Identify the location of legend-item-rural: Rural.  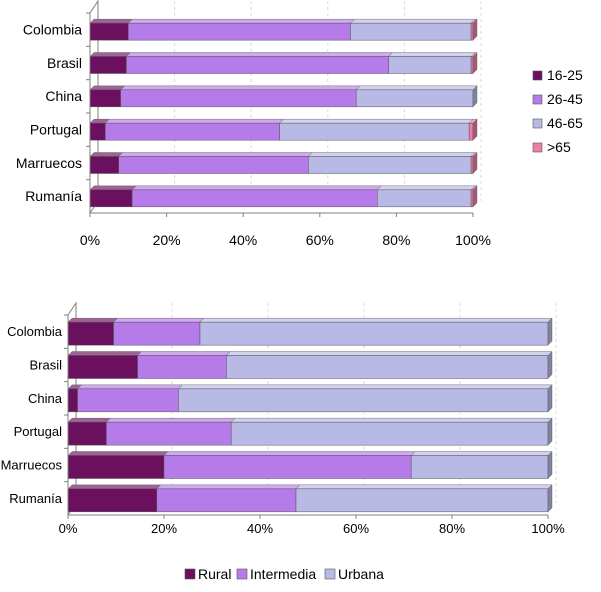
(207, 574).